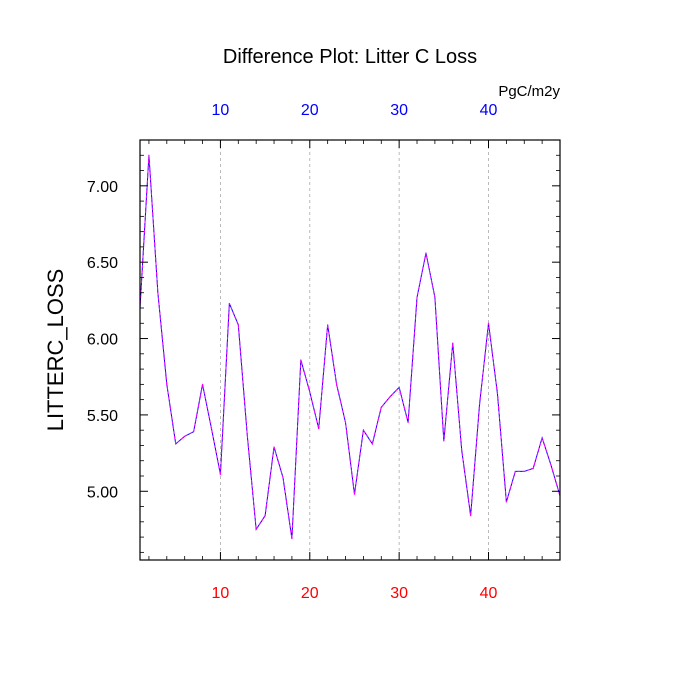 The height and width of the screenshot is (700, 700). I want to click on y-tick-label: 5.50, so click(102, 416).